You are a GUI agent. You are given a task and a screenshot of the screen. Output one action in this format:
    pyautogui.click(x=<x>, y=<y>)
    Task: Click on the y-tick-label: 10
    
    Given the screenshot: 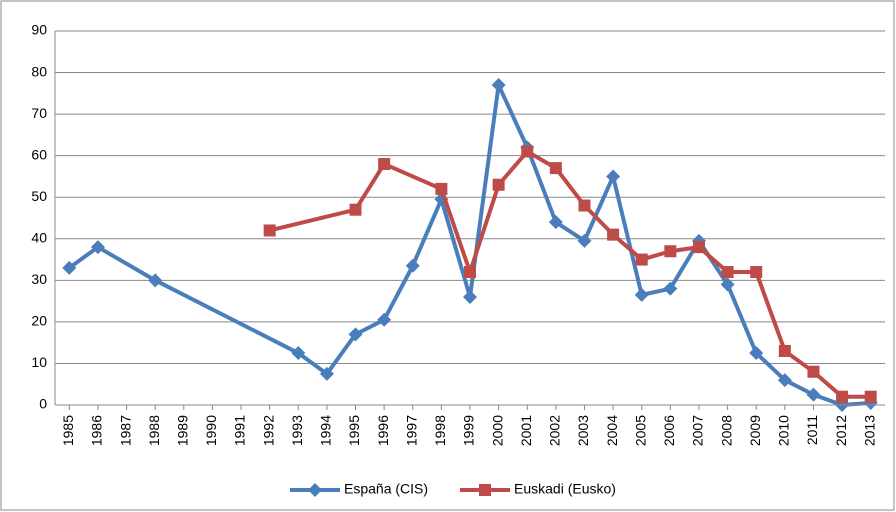 What is the action you would take?
    pyautogui.click(x=39, y=362)
    